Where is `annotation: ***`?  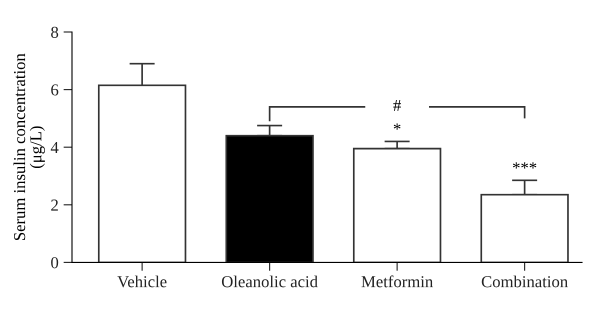 annotation: *** is located at coordinates (524, 165).